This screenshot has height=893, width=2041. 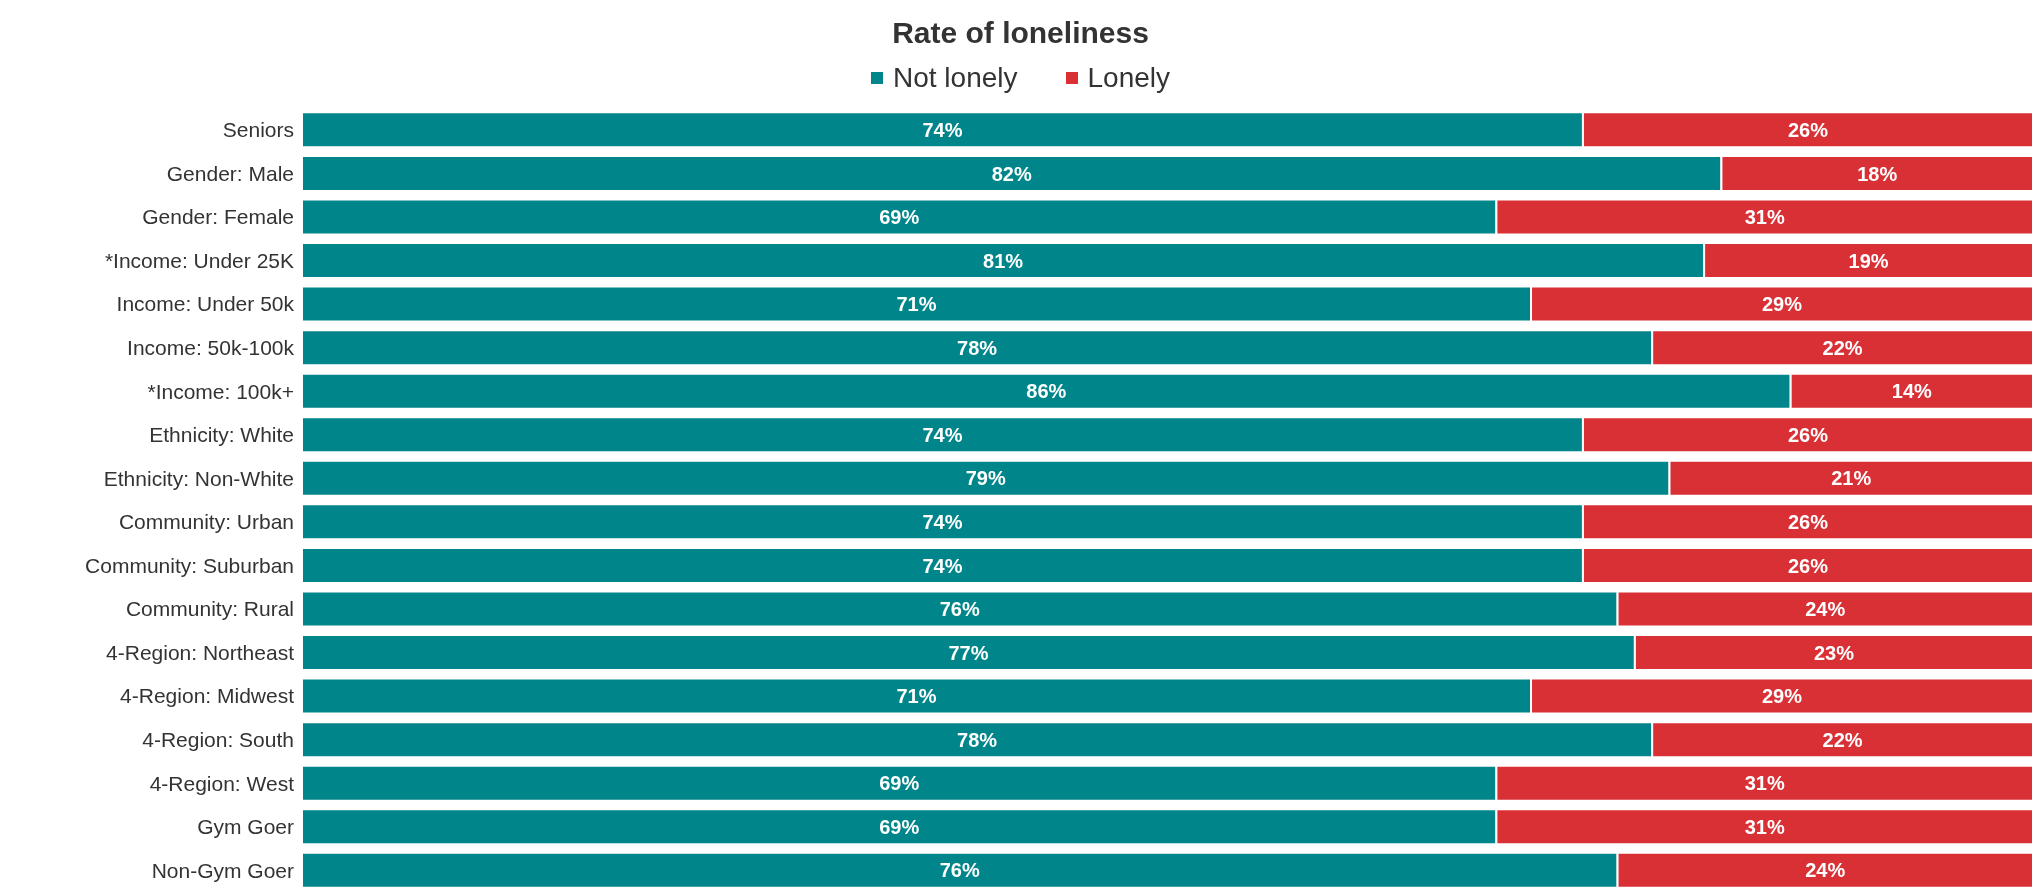 I want to click on y-tick-label: Ethnicity: Non-White, so click(x=198, y=478).